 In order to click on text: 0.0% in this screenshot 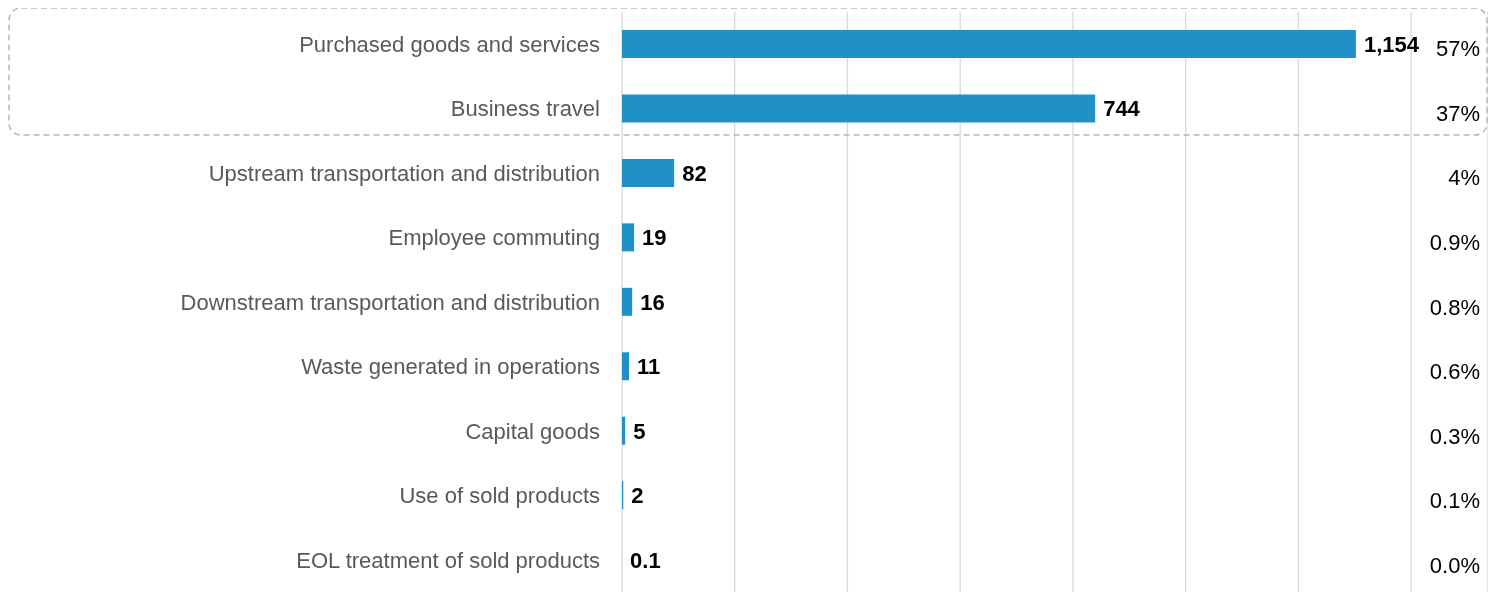, I will do `click(1454, 565)`.